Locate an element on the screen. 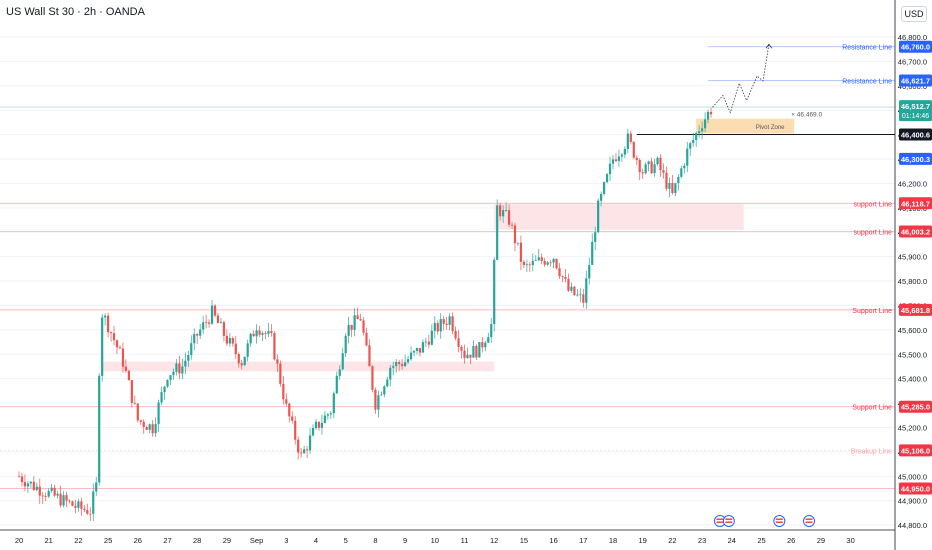 Image resolution: width=932 pixels, height=550 pixels. time-tick-label: 4 is located at coordinates (316, 540).